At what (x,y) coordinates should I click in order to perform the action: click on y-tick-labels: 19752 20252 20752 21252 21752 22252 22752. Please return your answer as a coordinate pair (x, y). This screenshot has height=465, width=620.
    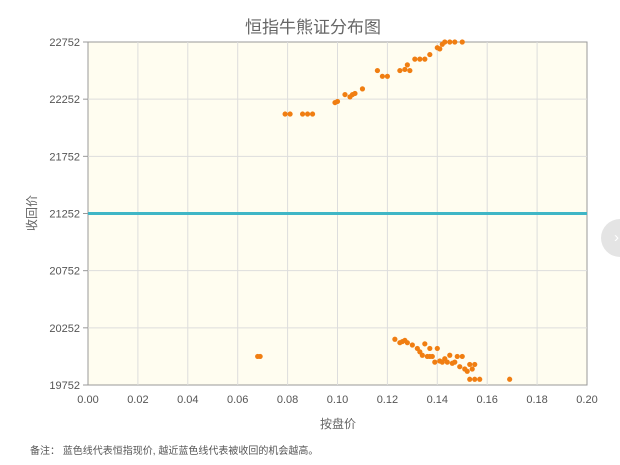
    Looking at the image, I should click on (68, 214).